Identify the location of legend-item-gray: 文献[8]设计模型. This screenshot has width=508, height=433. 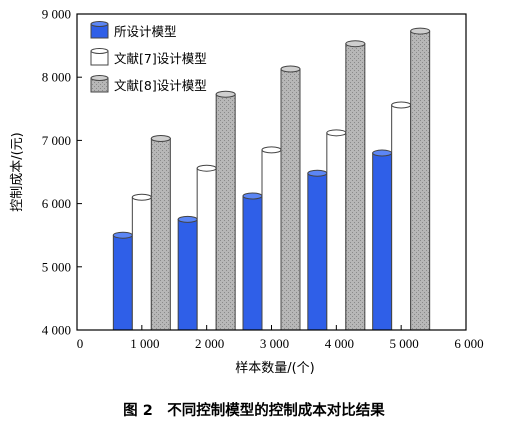
(148, 84).